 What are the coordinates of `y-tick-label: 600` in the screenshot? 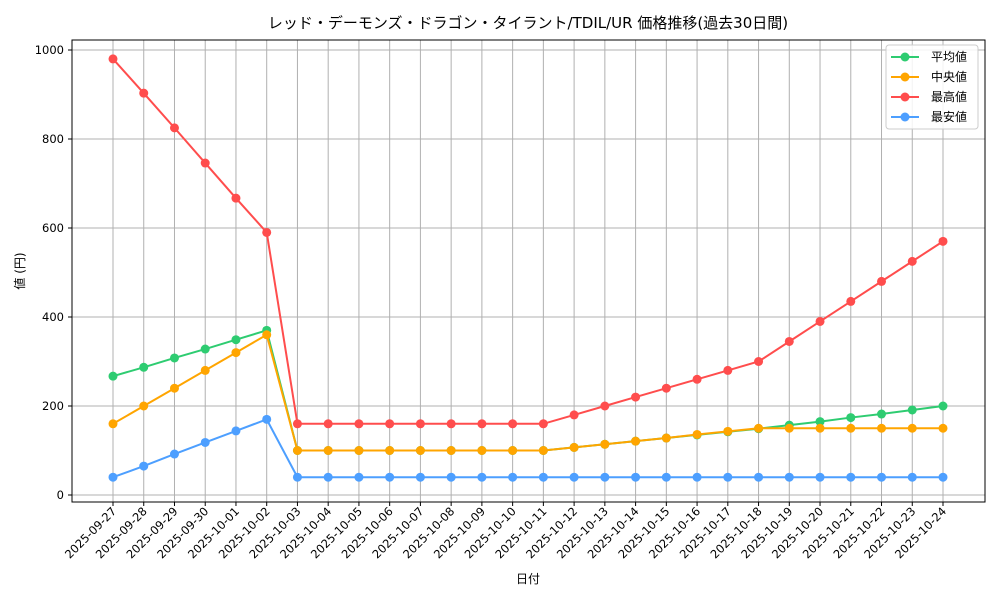 It's located at (53, 228).